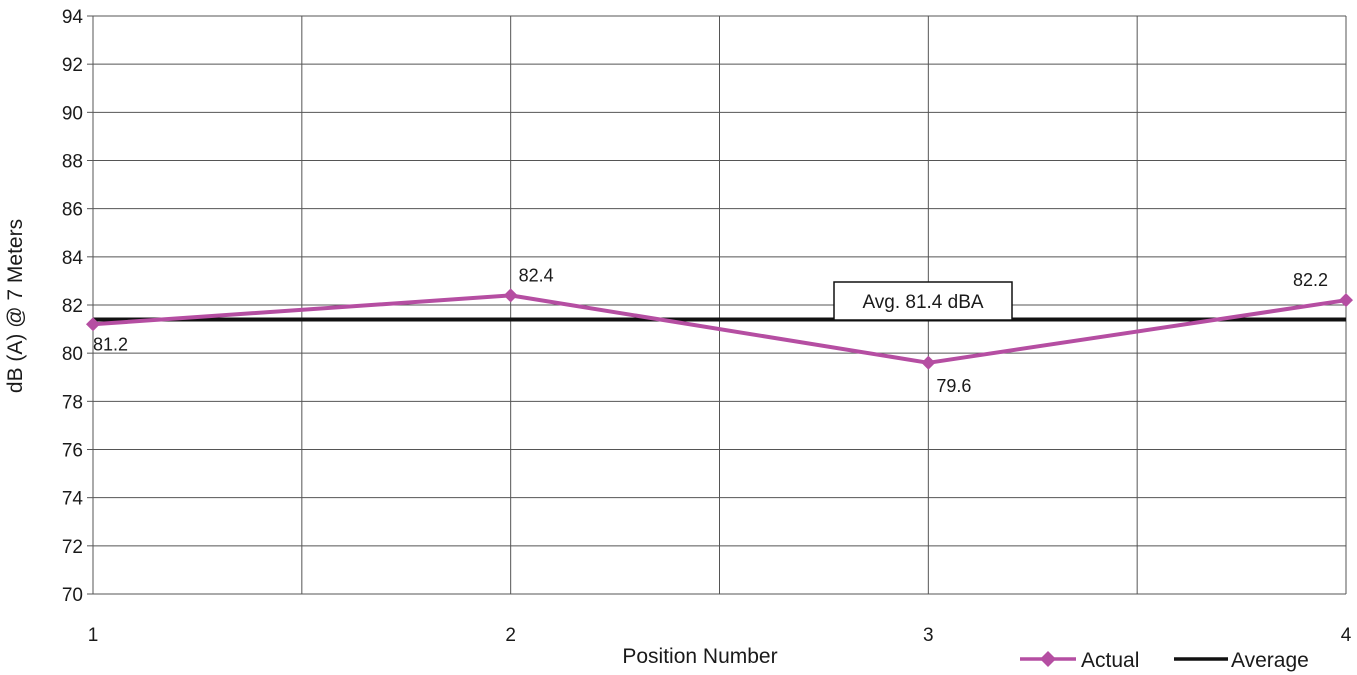  Describe the element at coordinates (73, 499) in the screenshot. I see `y-tick-label: 74` at that location.